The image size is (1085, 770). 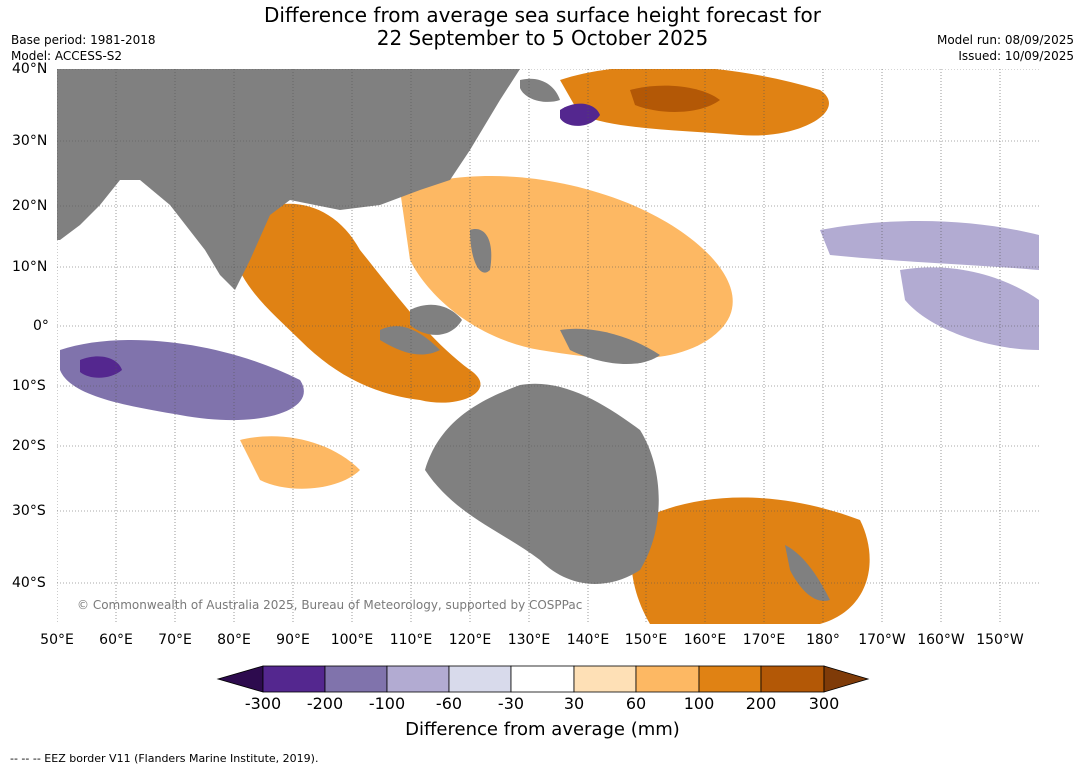 I want to click on colorbar-tick: 300, so click(x=824, y=703).